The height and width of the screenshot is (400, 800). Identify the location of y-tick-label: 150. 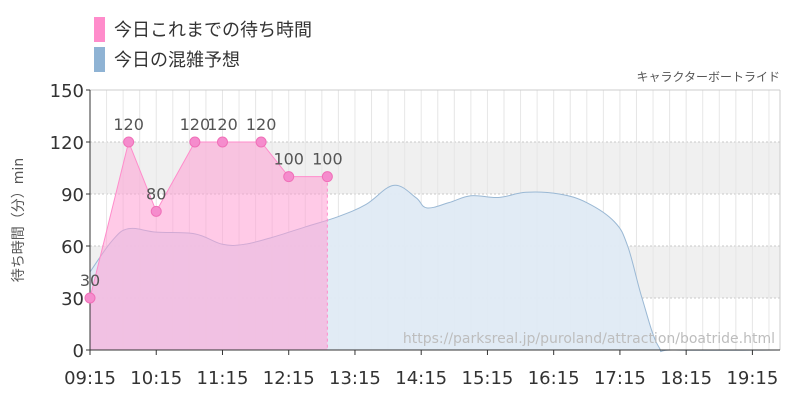
(67, 91).